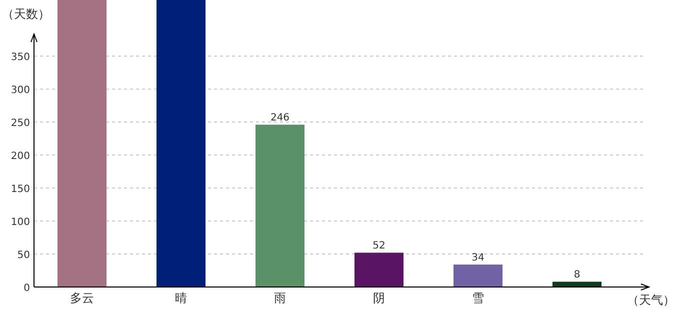 The height and width of the screenshot is (320, 680). I want to click on data-label: 34, so click(478, 258).